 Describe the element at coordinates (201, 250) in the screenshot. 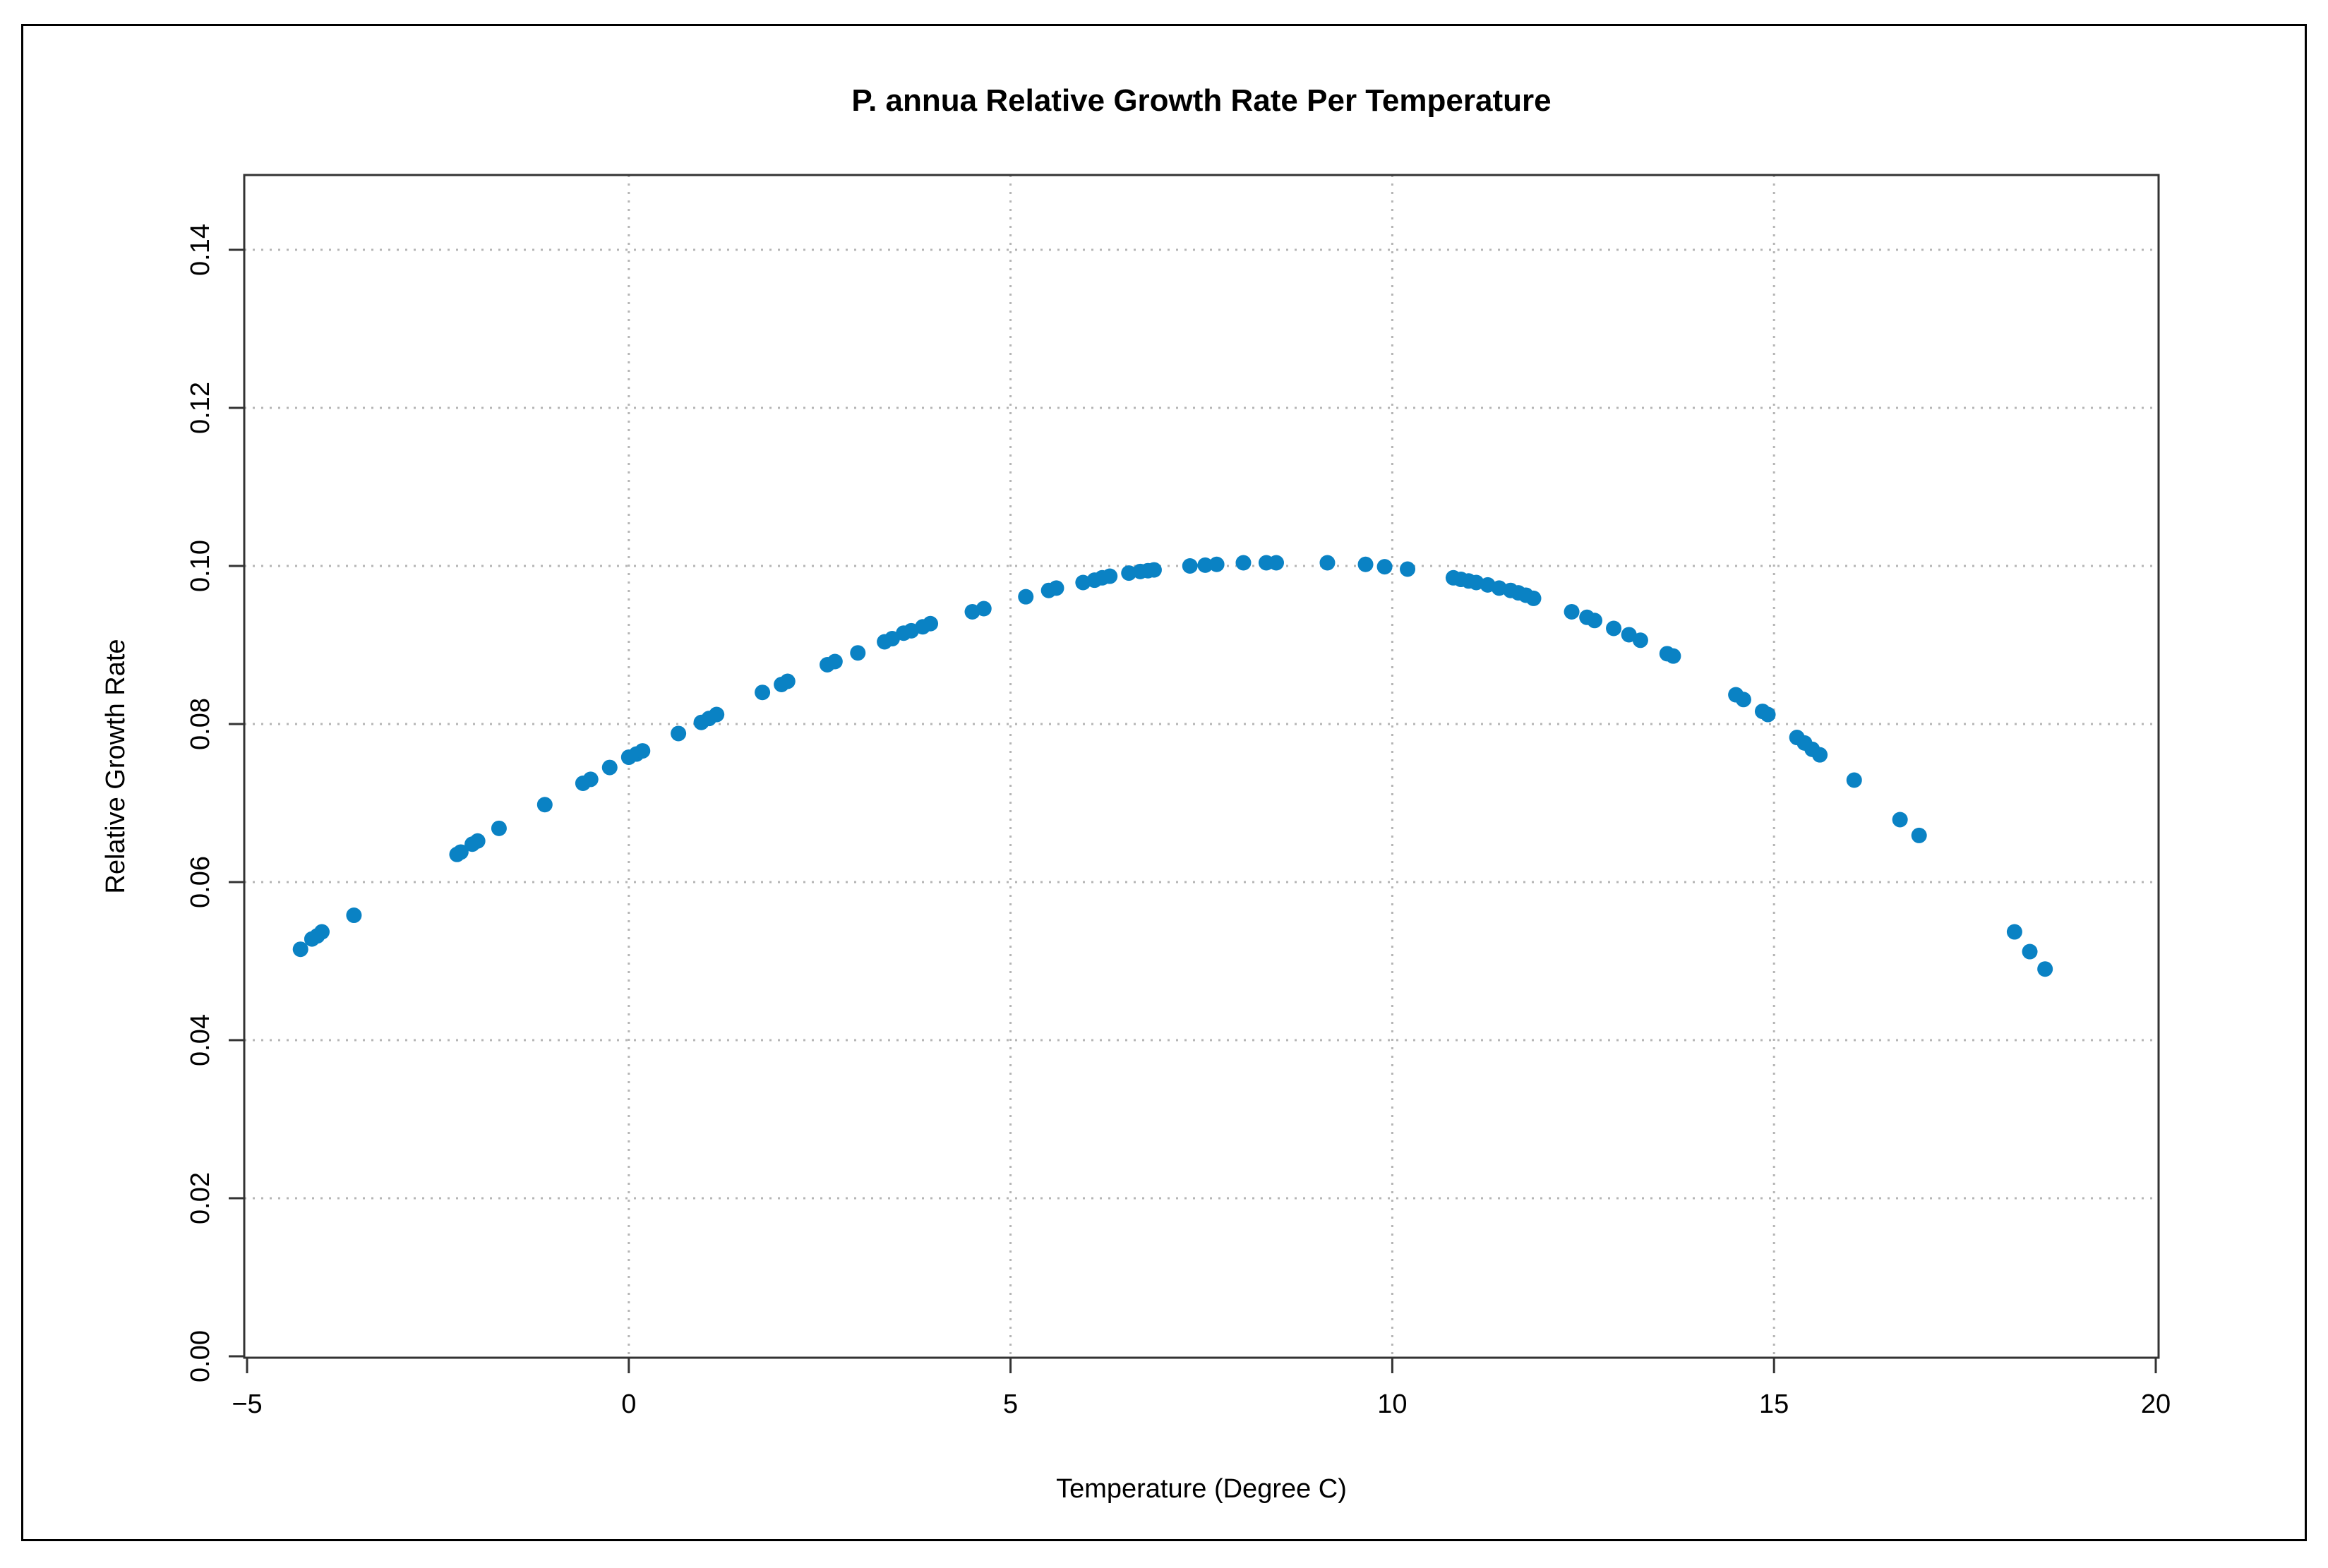

I see `y-tick-label: 0.14` at that location.